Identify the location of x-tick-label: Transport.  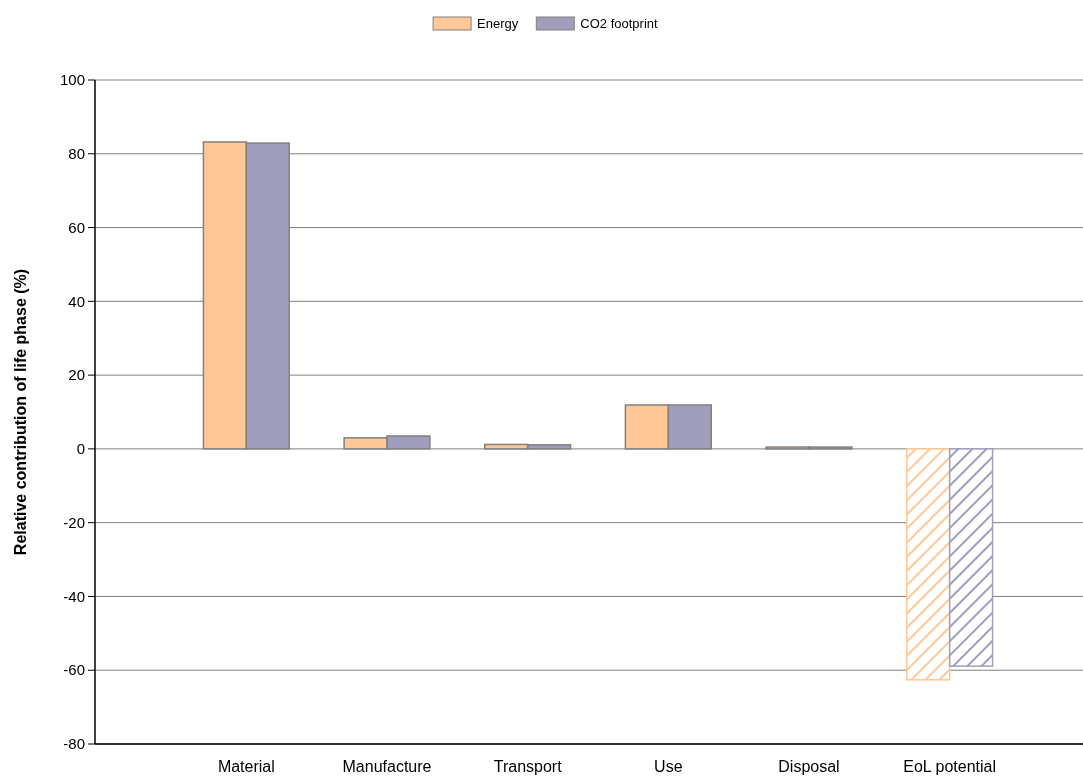
(528, 766).